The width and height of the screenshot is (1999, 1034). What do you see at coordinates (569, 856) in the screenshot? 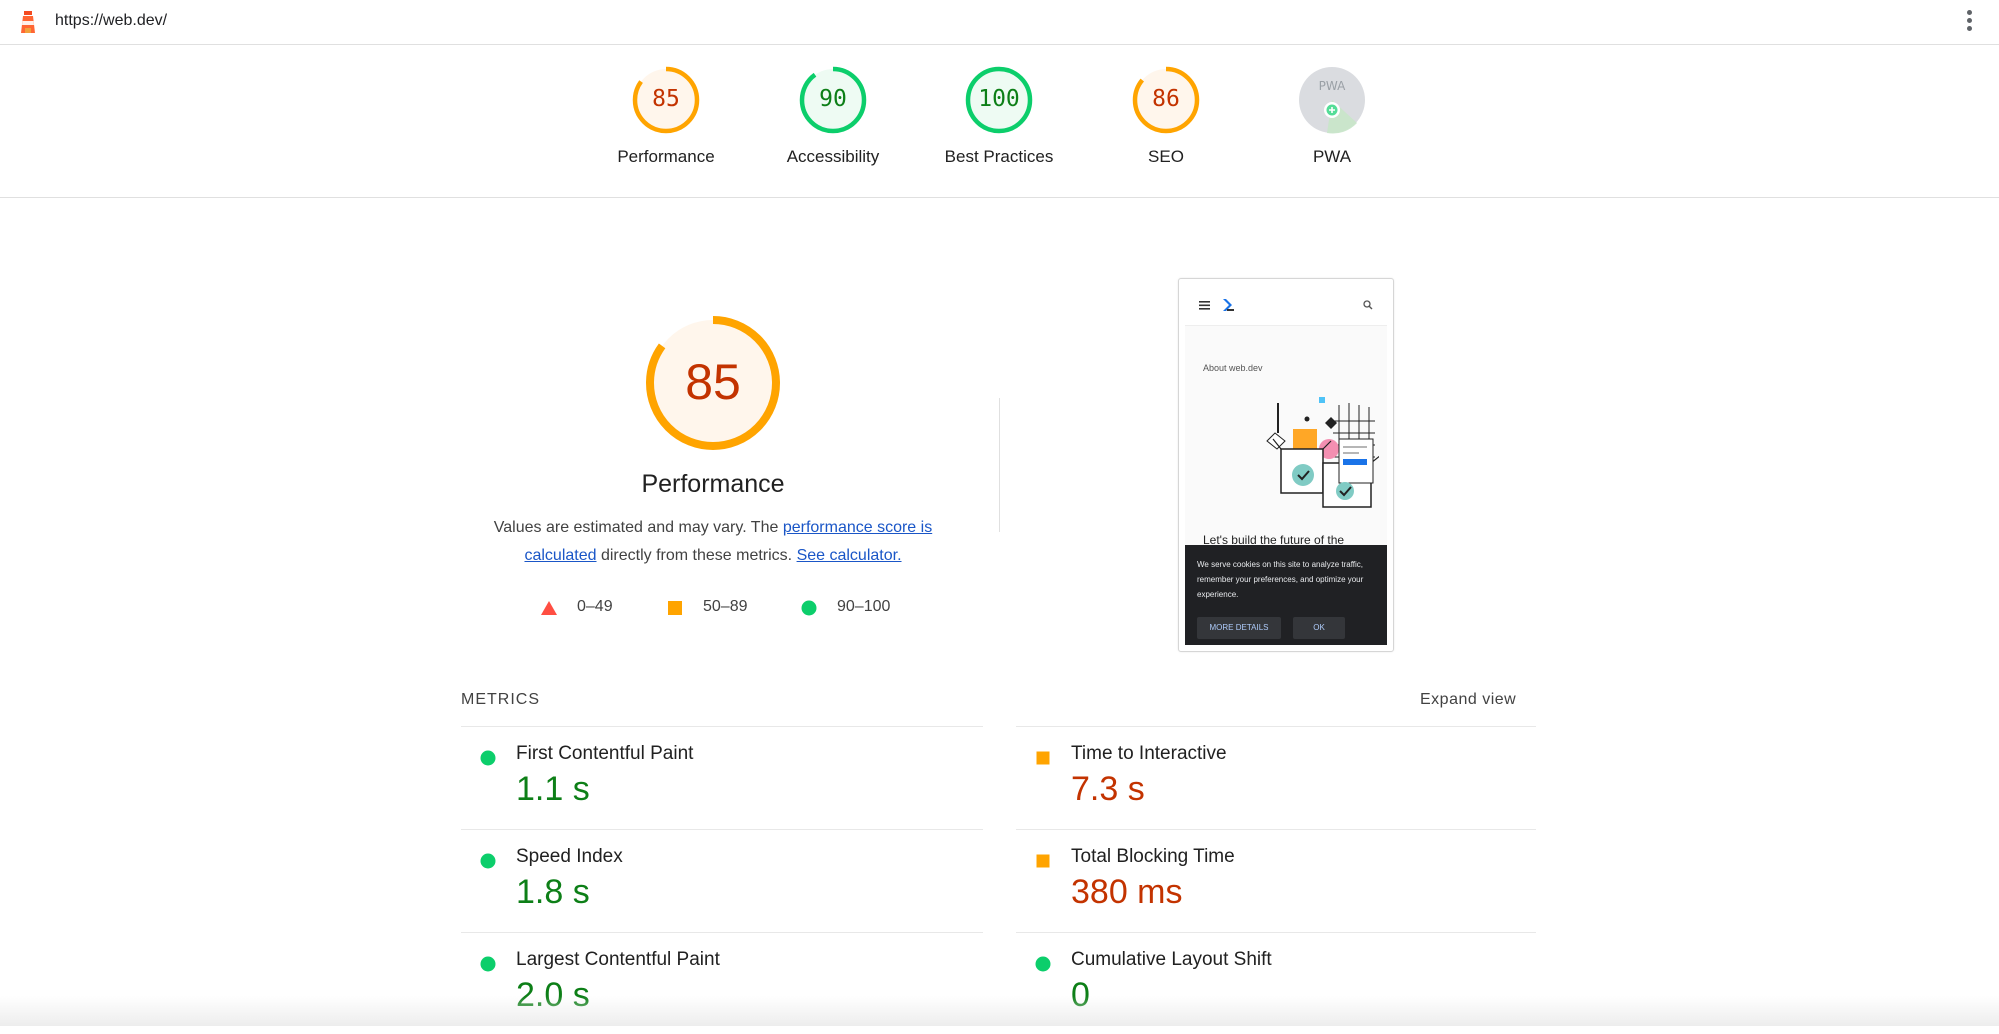
I see `metric-label: Speed Index` at bounding box center [569, 856].